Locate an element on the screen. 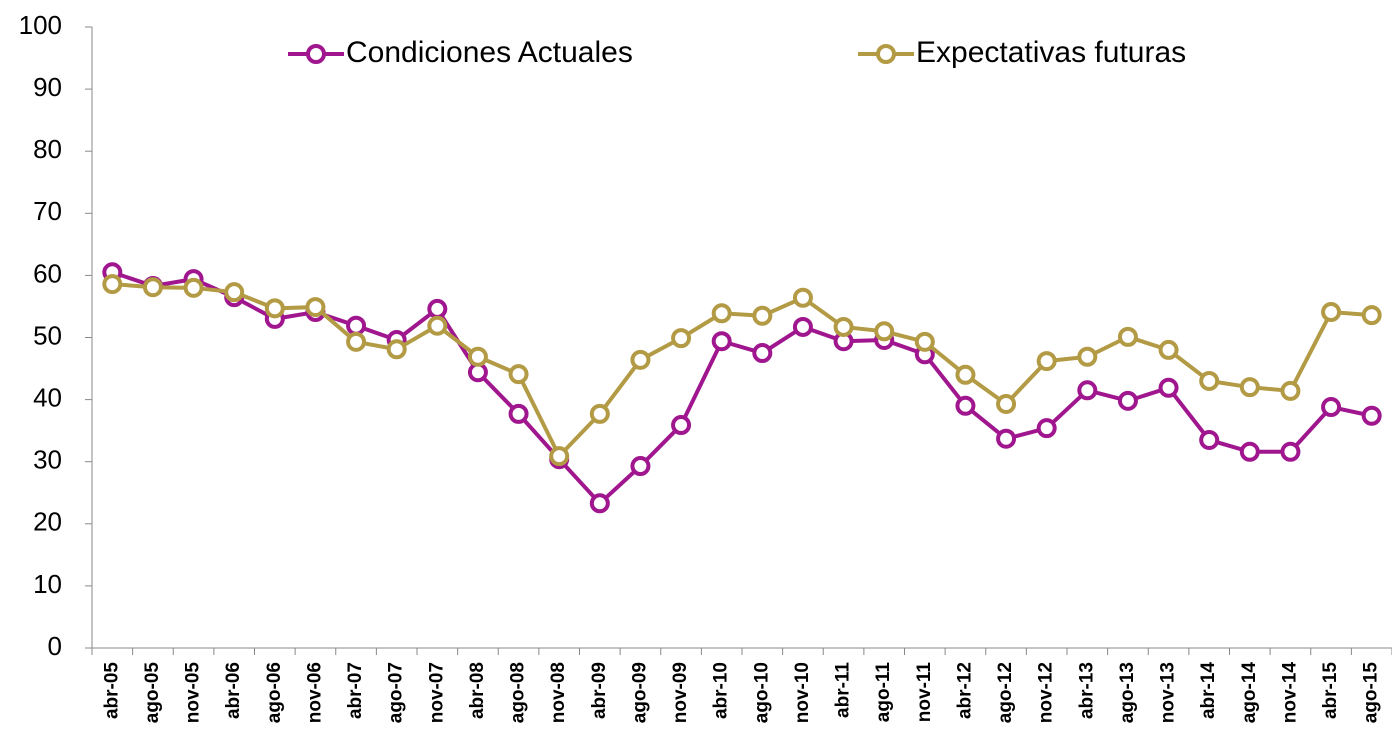 The image size is (1392, 752). x-tick-label: abr-12 is located at coordinates (964, 690).